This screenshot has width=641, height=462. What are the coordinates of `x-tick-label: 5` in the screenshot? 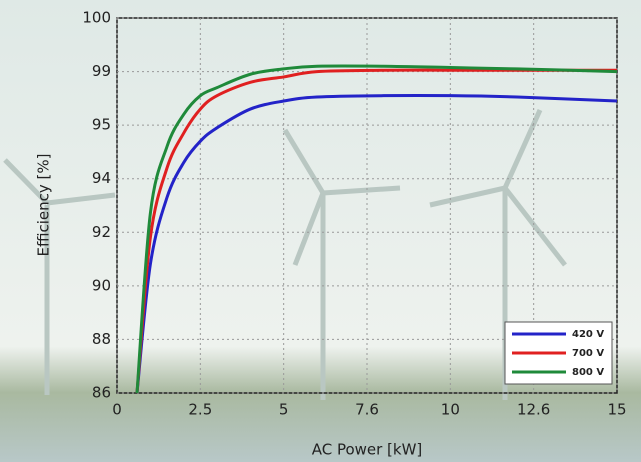 It's located at (284, 410).